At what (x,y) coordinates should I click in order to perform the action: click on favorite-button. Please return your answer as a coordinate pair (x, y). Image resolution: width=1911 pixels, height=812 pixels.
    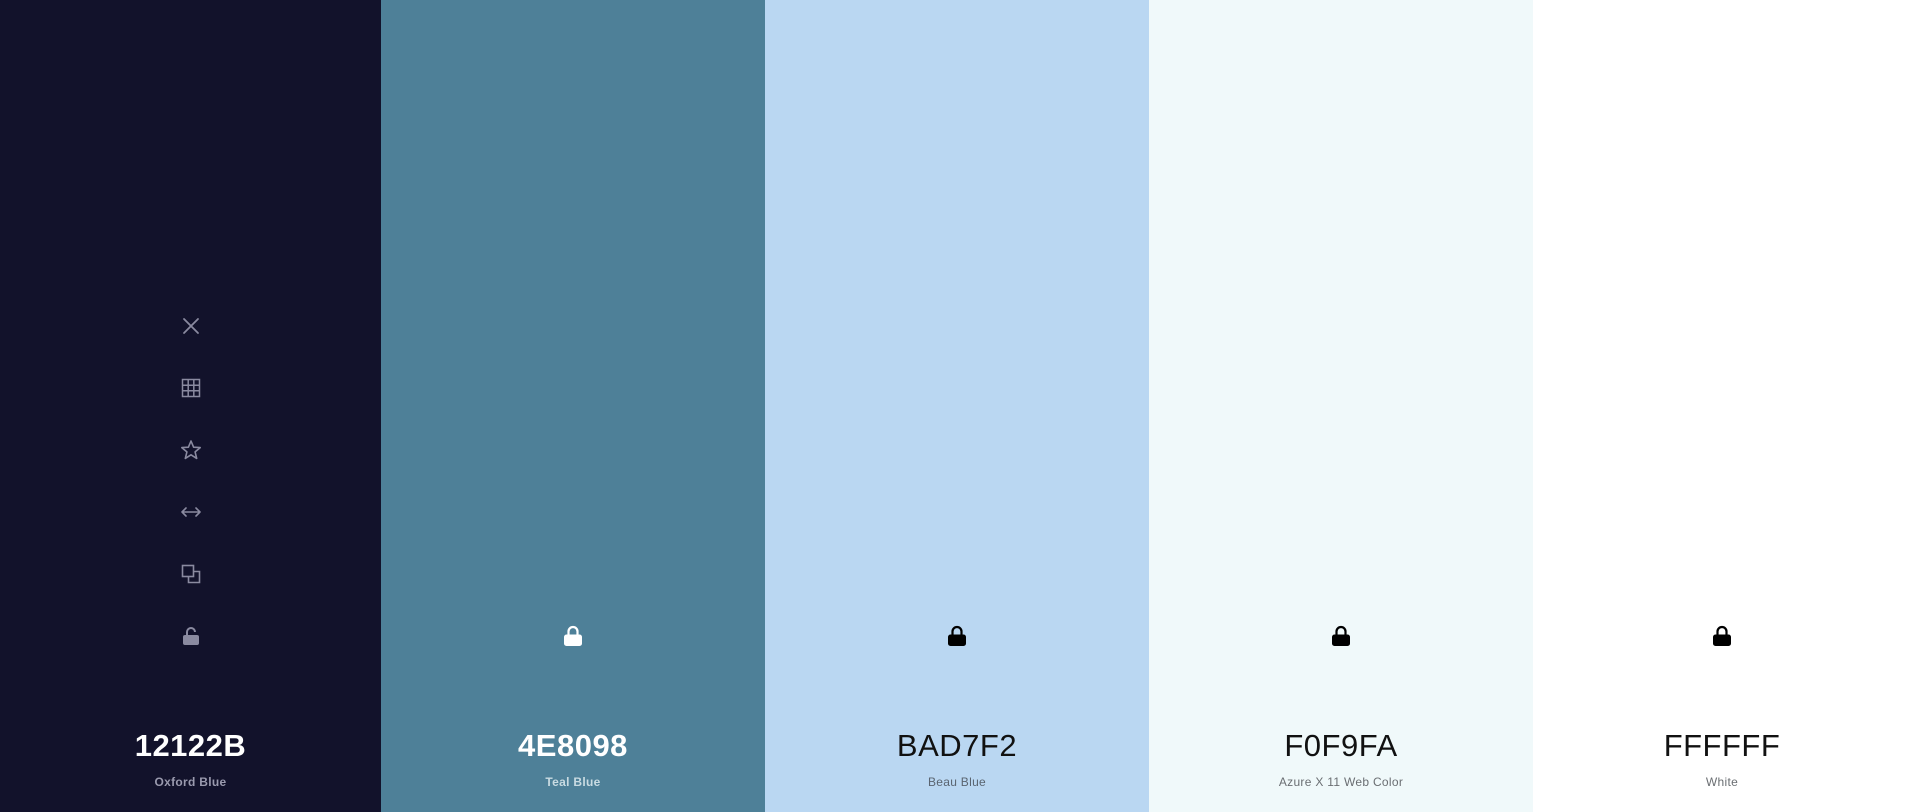
    Looking at the image, I should click on (191, 450).